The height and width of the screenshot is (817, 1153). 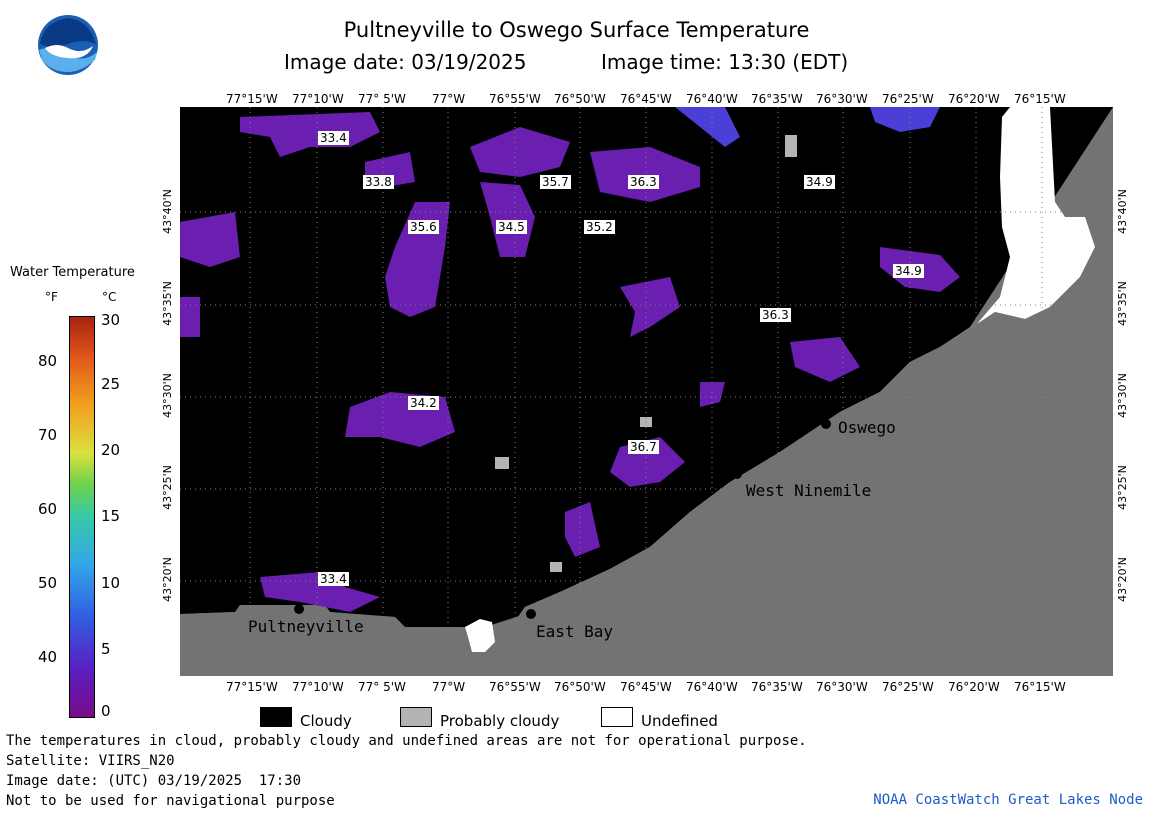 I want to click on east-bay-marker, so click(x=531, y=614).